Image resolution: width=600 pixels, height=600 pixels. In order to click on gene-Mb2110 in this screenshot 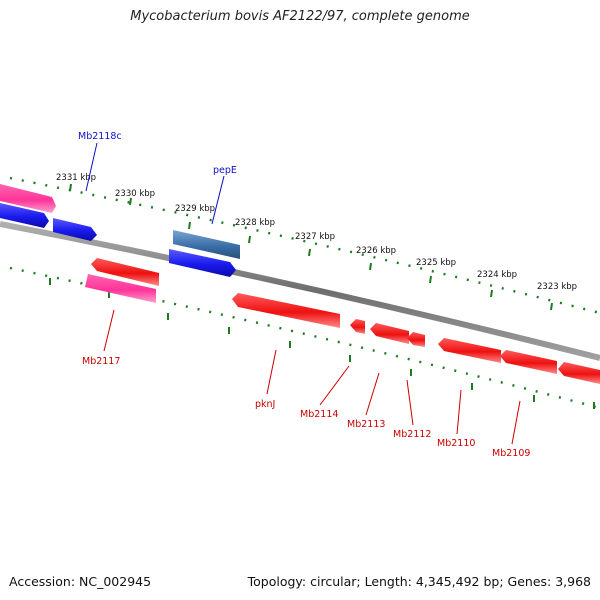, I will do `click(469, 350)`.